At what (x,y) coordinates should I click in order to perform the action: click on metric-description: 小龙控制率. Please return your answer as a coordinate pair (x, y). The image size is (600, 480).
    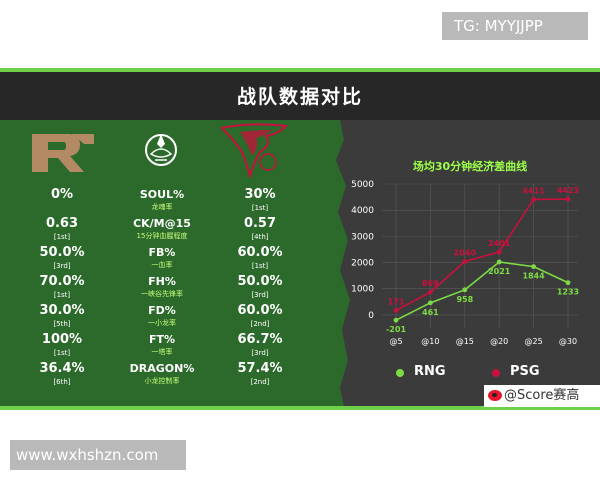
    Looking at the image, I should click on (162, 381).